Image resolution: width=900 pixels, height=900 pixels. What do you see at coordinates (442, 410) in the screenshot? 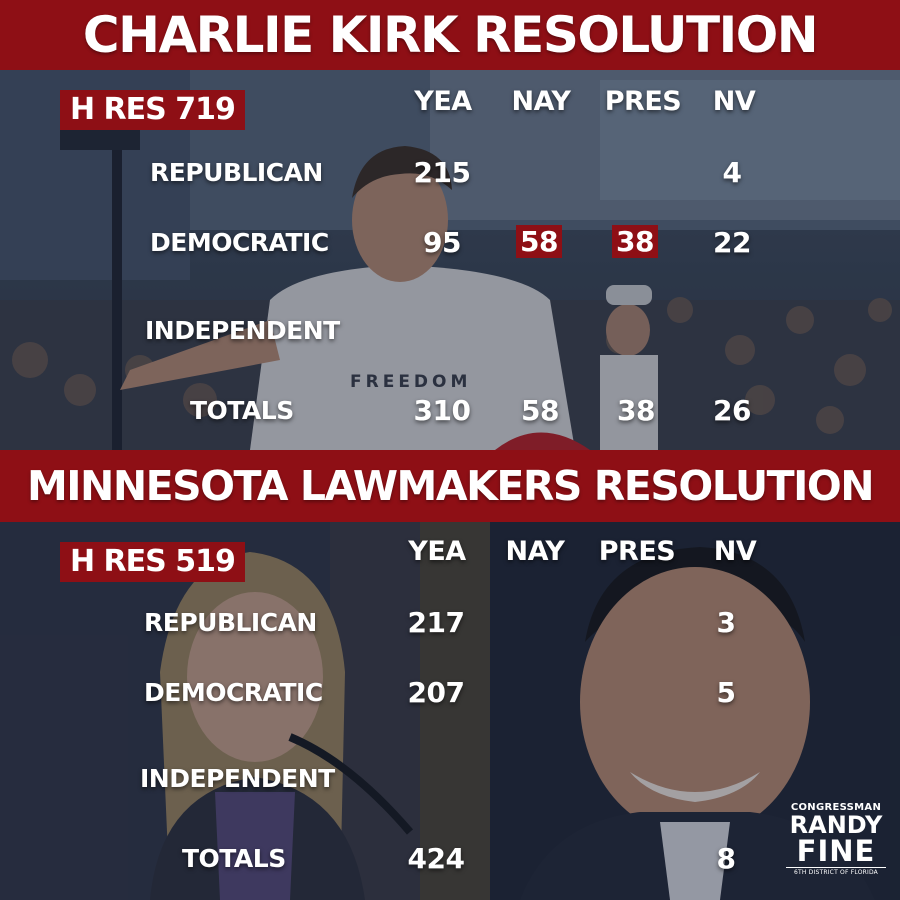
I see `total-yea: 310` at bounding box center [442, 410].